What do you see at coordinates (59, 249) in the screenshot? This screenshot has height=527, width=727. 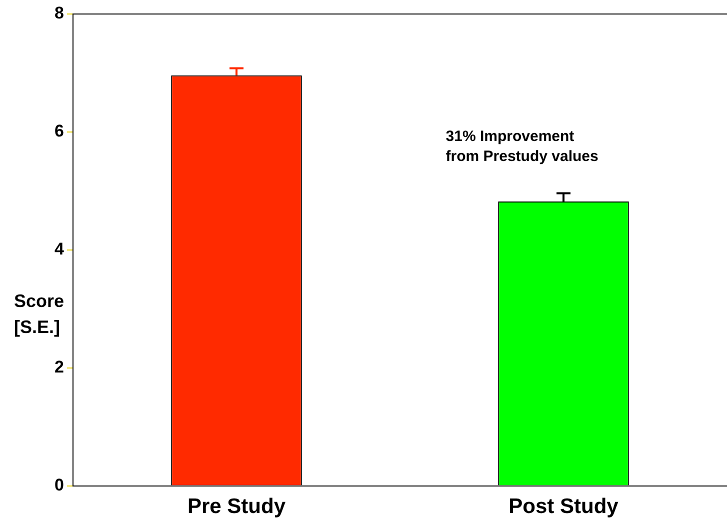 I see `y-tick-label: 4` at bounding box center [59, 249].